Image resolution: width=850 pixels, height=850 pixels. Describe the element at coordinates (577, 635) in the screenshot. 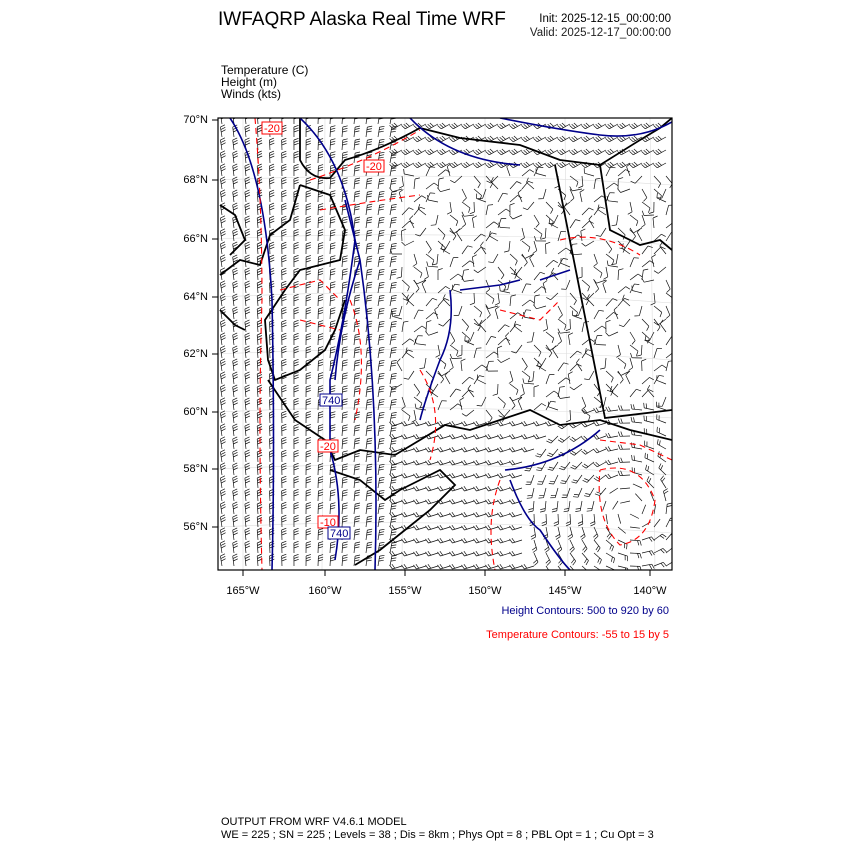

I see `temperature-contour-legend: Temperature Contours: -55 to 15 by 5` at that location.